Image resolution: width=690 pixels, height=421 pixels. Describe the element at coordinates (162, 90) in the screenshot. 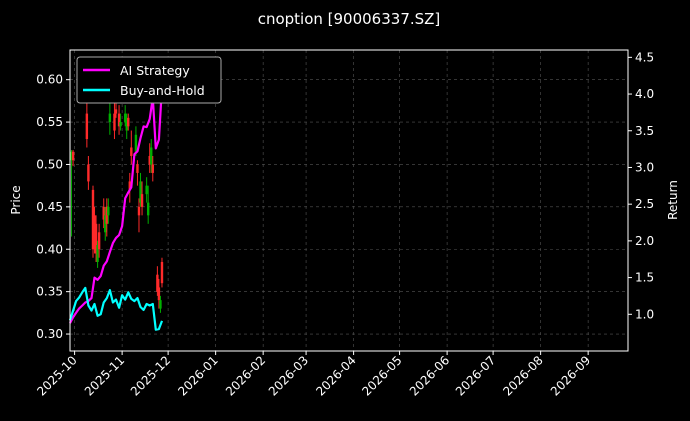

I see `legend-label-buy-and-hold: Buy-and-Hold` at that location.